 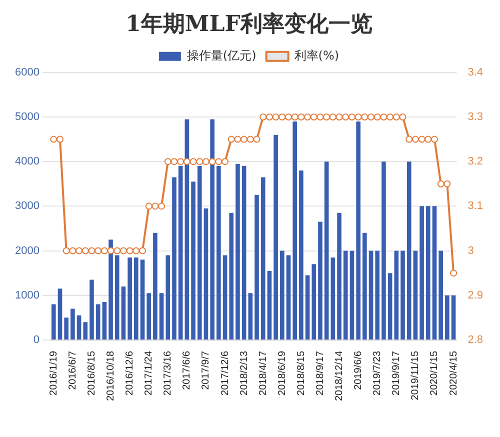 I want to click on x-tick-label: 2018/4/17, so click(x=263, y=373).